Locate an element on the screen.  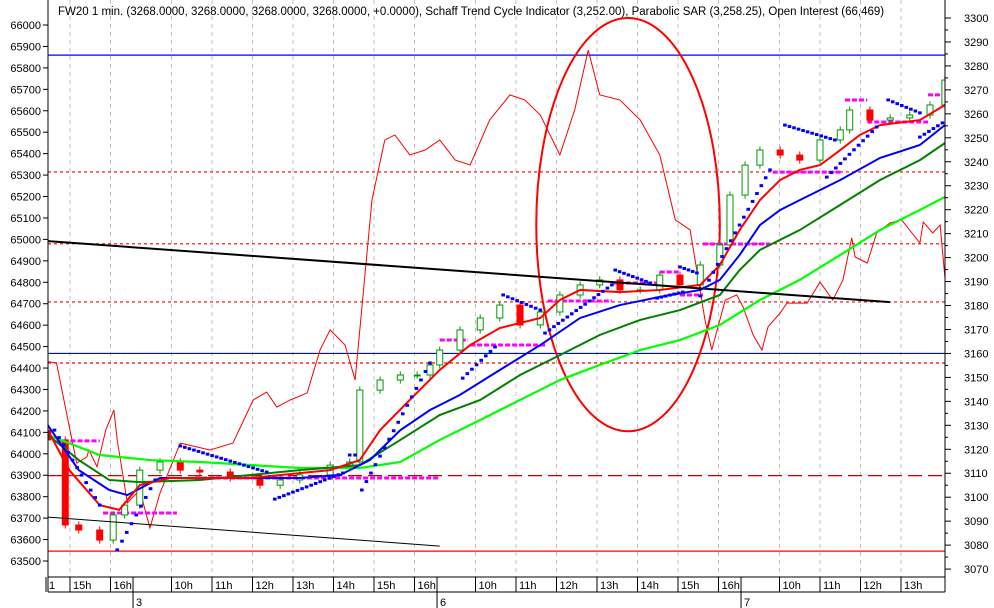
left-axis-label: 65700 is located at coordinates (25, 90).